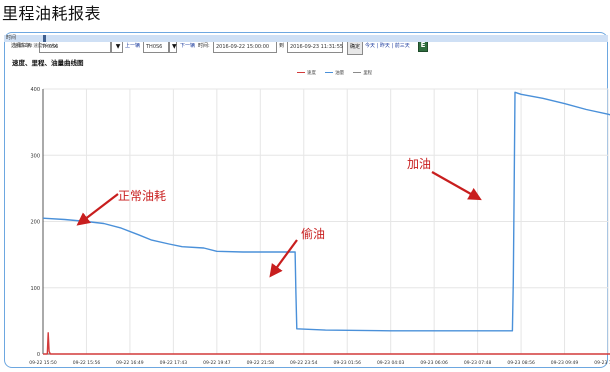  What do you see at coordinates (368, 73) in the screenshot?
I see `legend-mileage-label: 里程` at bounding box center [368, 73].